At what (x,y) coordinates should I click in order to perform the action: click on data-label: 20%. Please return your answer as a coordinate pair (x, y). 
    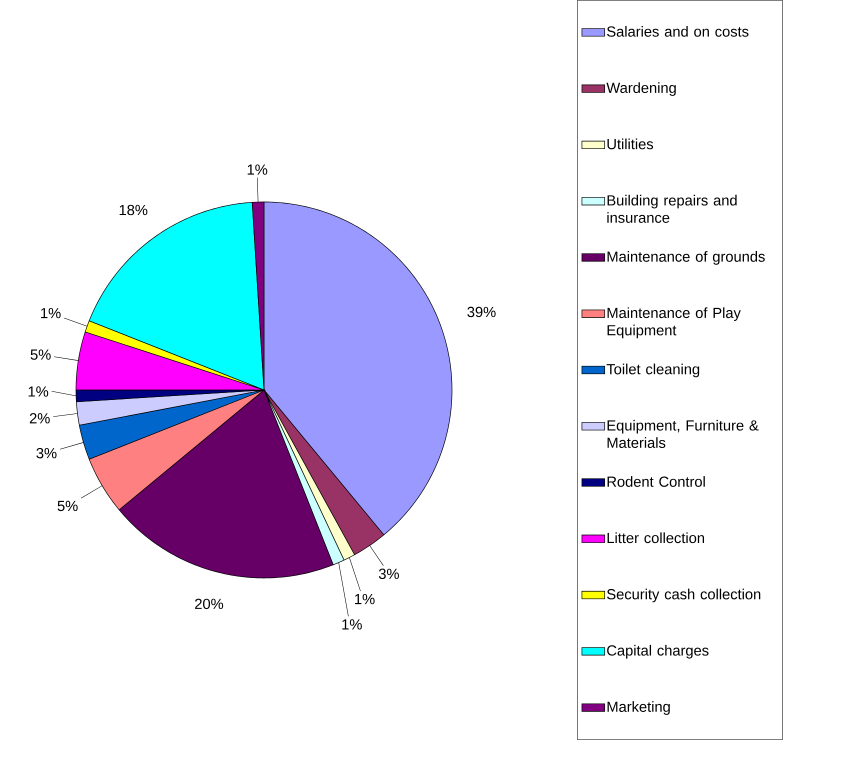
    Looking at the image, I should click on (209, 604).